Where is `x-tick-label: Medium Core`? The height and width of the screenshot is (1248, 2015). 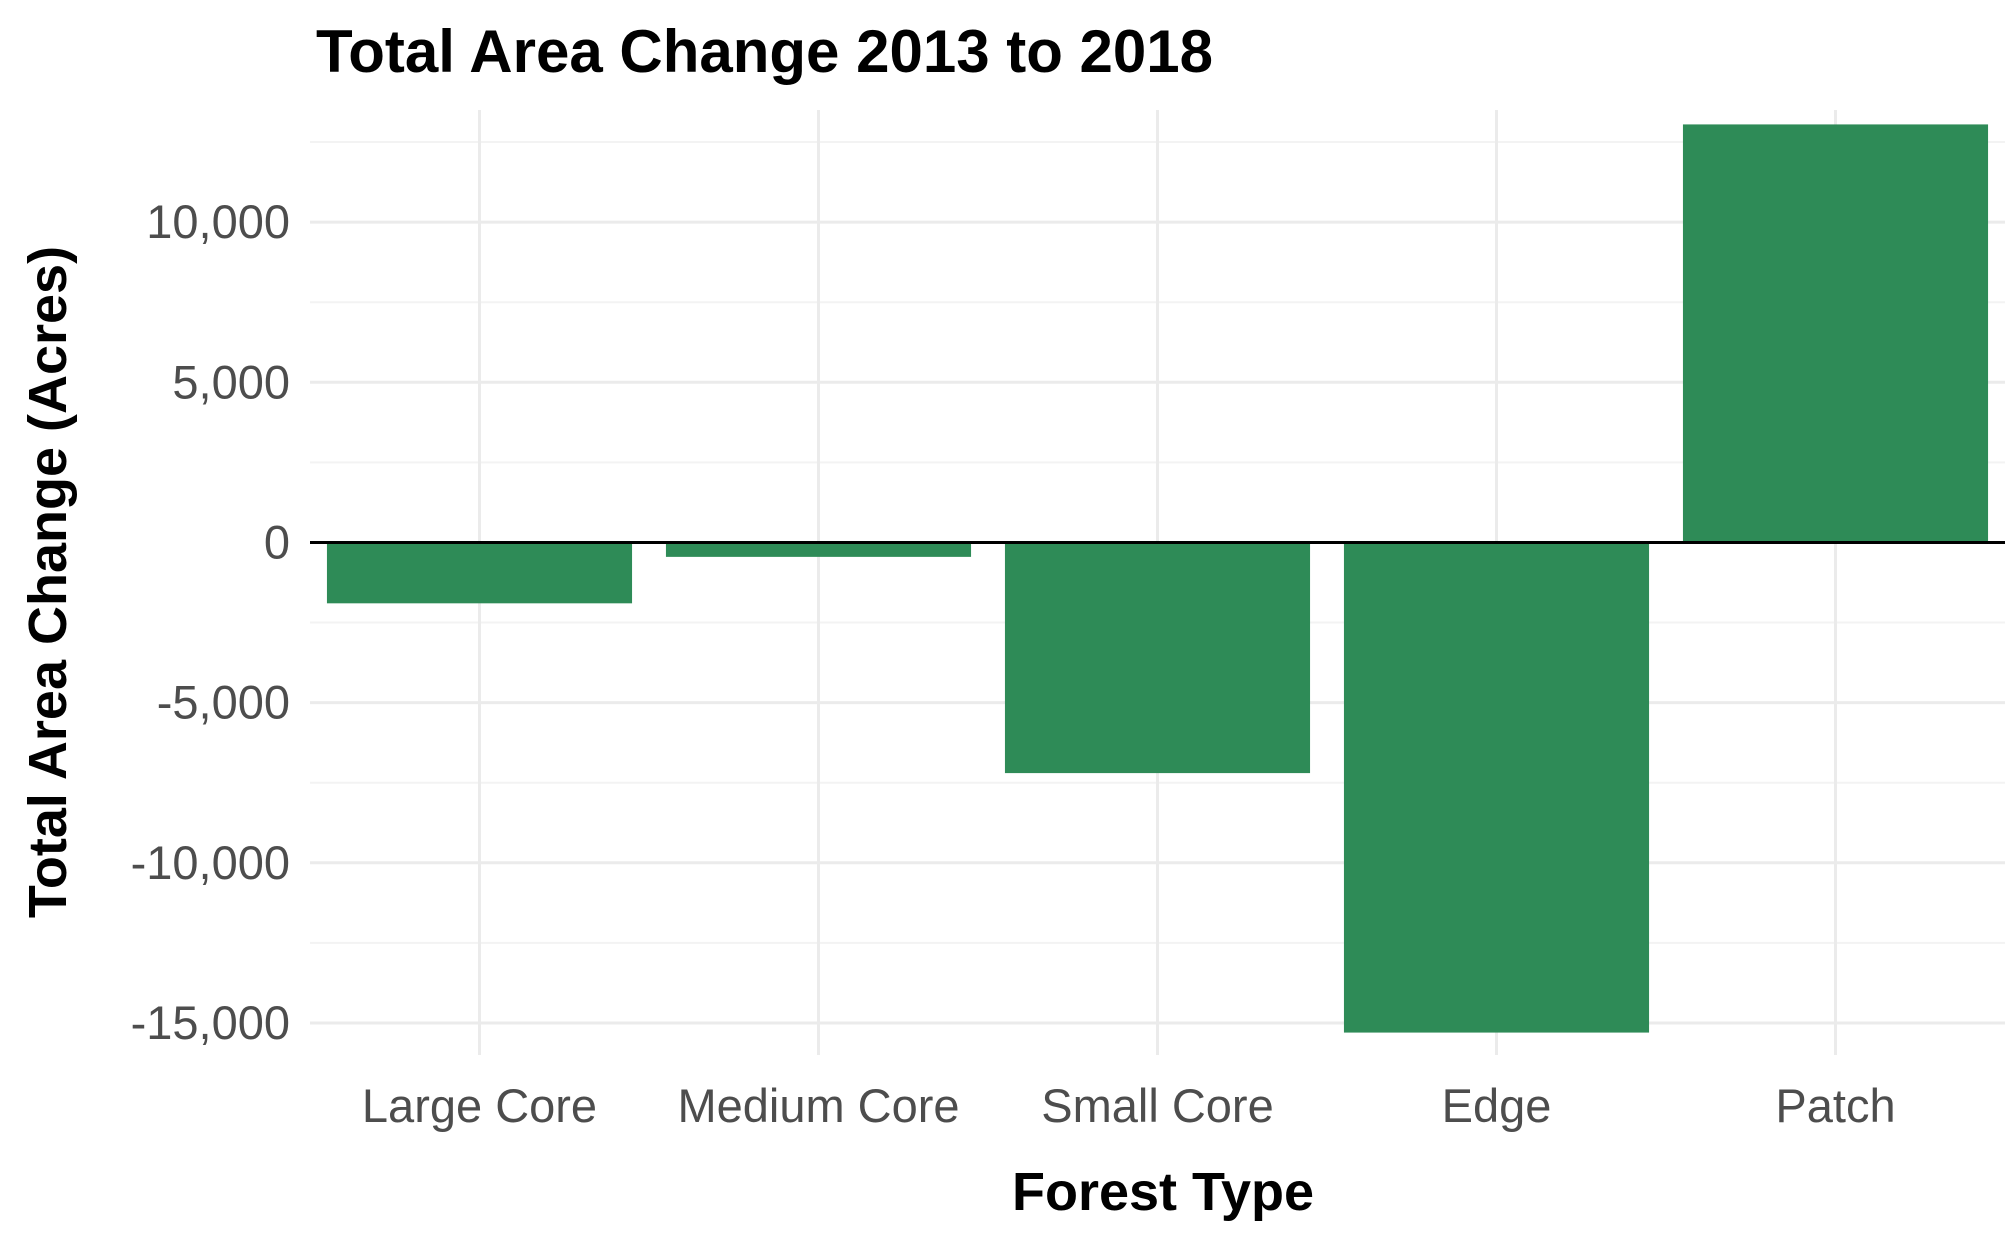 x-tick-label: Medium Core is located at coordinates (818, 1105).